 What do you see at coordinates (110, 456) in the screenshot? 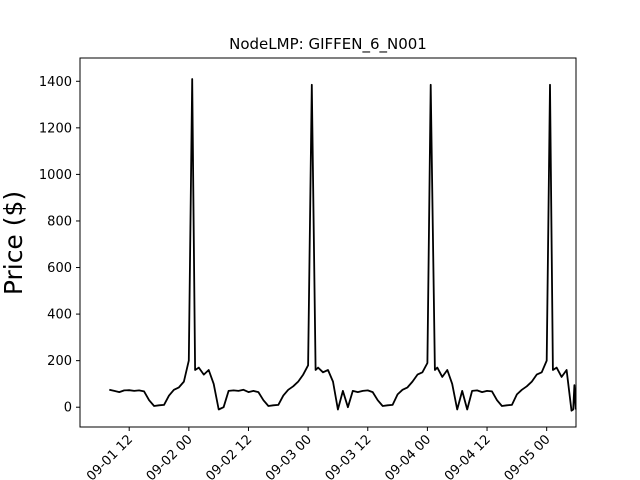
I see `x-tick-label: 09-01 12` at bounding box center [110, 456].